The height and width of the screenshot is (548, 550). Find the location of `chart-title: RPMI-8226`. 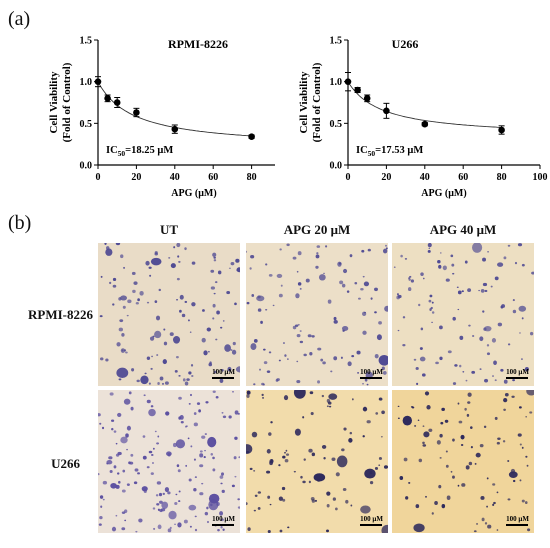

chart-title: RPMI-8226 is located at coordinates (198, 44).